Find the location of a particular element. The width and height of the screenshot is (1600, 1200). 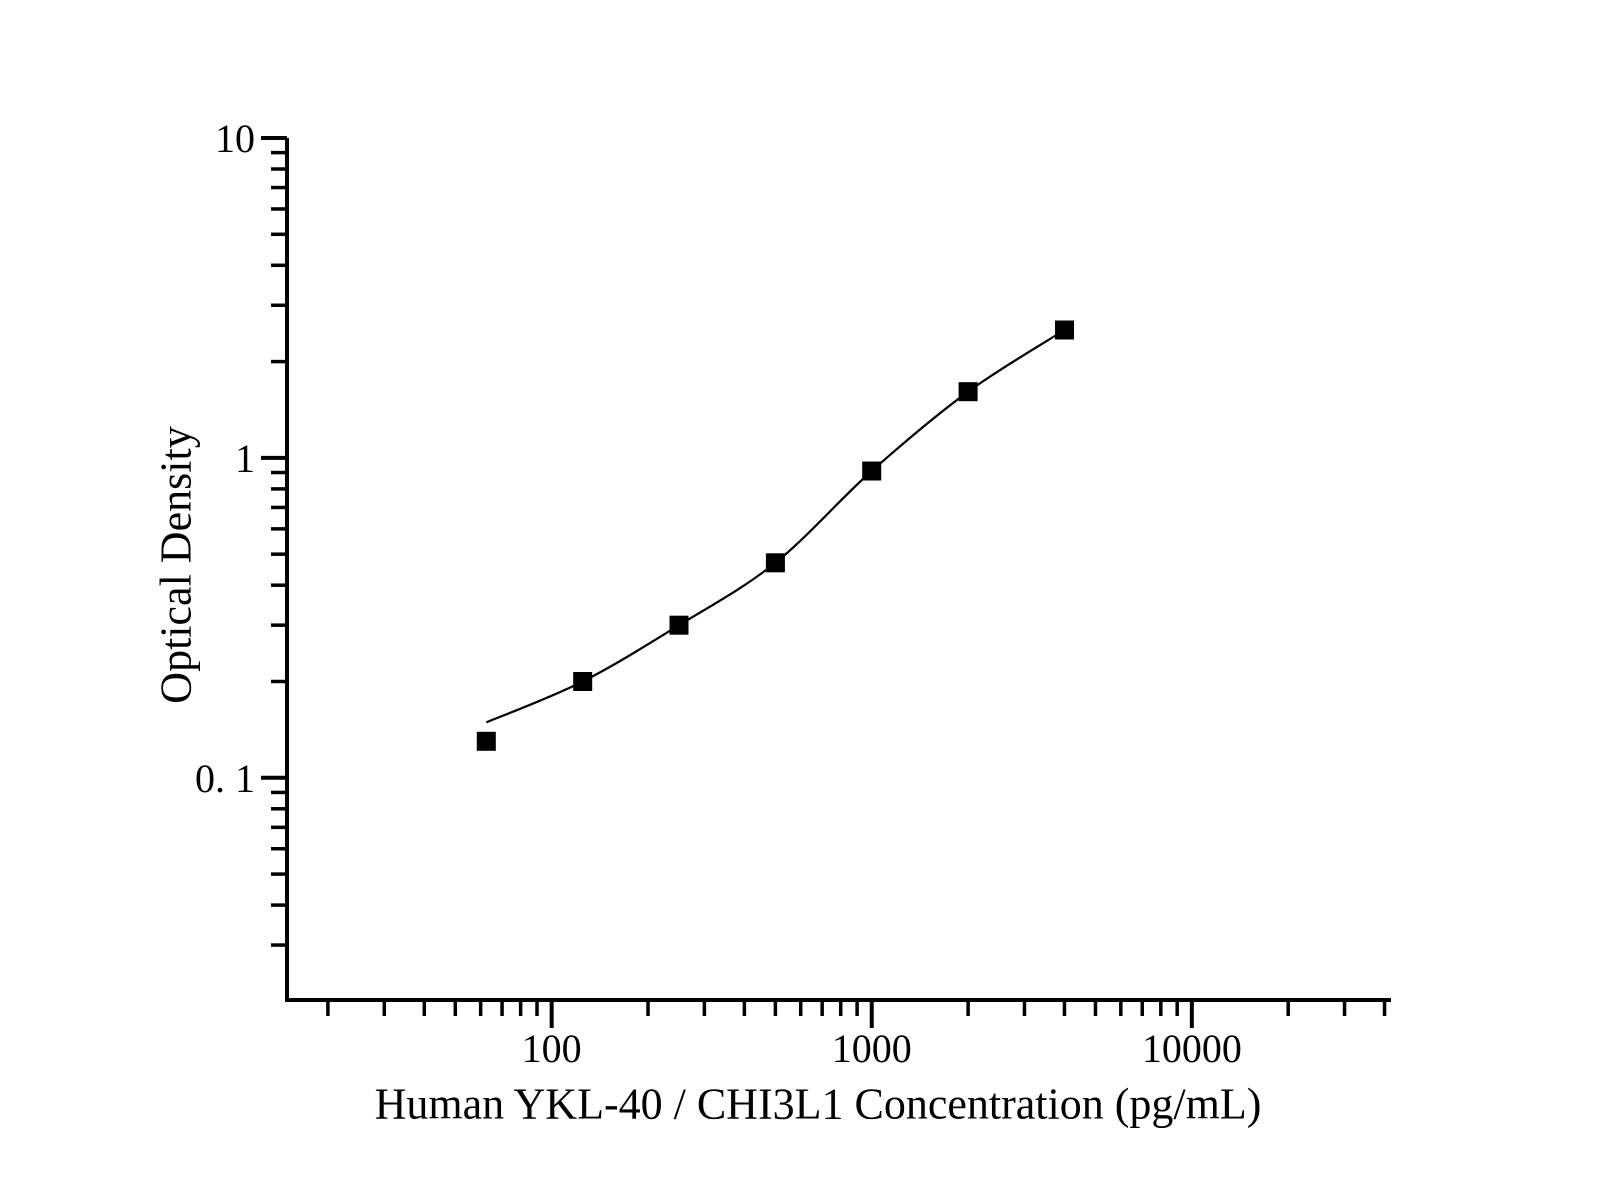

y-axis-major-ticks is located at coordinates (274, 458).